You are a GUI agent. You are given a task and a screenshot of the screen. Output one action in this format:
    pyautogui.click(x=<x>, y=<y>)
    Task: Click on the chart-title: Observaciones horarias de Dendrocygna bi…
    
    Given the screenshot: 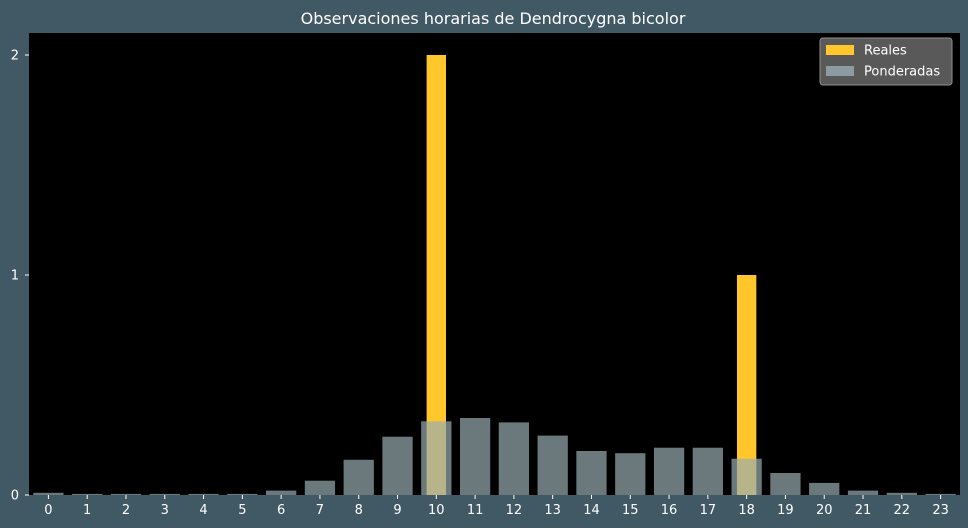 What is the action you would take?
    pyautogui.click(x=493, y=18)
    